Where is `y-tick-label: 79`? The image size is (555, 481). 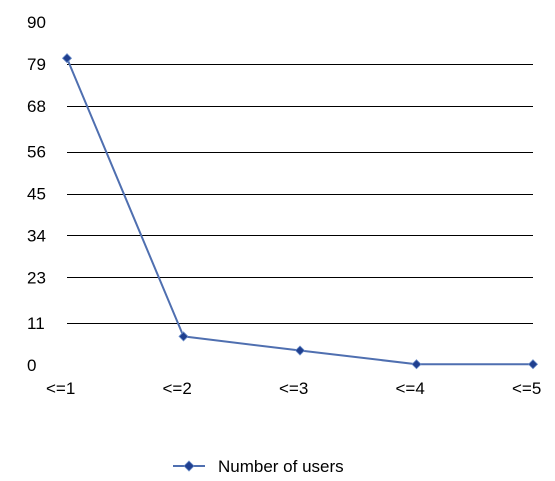
y-tick-label: 79 is located at coordinates (36, 64).